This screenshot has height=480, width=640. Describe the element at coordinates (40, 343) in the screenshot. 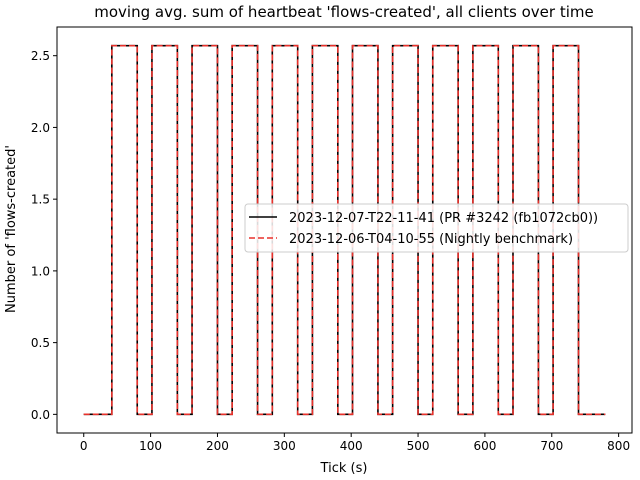

I see `y-tick-label: 0.5` at that location.